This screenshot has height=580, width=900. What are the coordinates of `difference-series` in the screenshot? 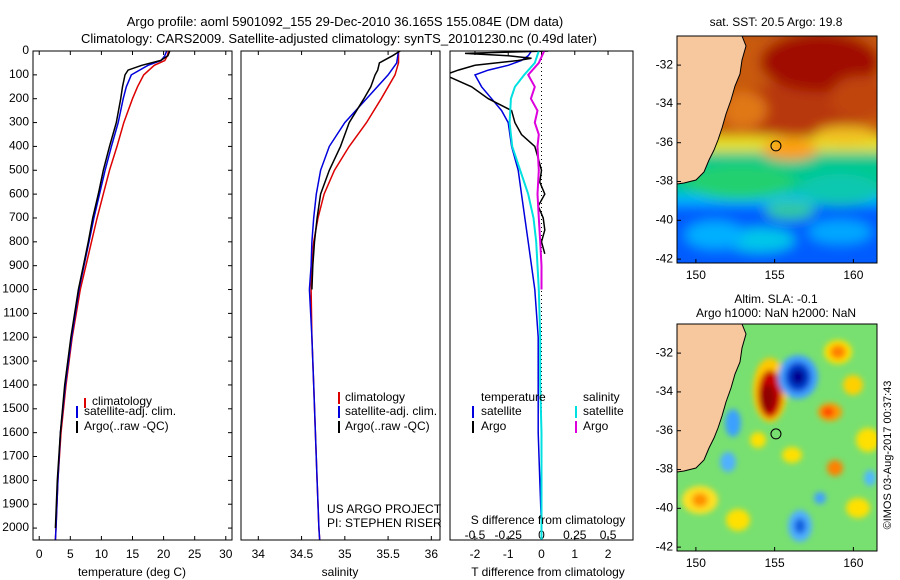 It's located at (499, 295).